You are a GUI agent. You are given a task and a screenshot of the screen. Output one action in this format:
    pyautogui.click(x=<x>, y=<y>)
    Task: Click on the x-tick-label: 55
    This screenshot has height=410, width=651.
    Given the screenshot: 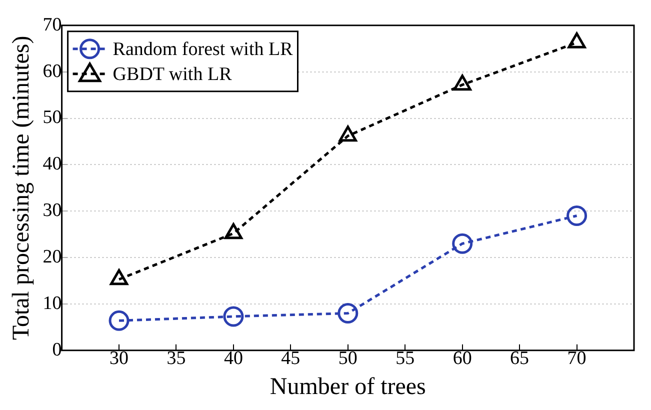 What is the action you would take?
    pyautogui.click(x=405, y=358)
    